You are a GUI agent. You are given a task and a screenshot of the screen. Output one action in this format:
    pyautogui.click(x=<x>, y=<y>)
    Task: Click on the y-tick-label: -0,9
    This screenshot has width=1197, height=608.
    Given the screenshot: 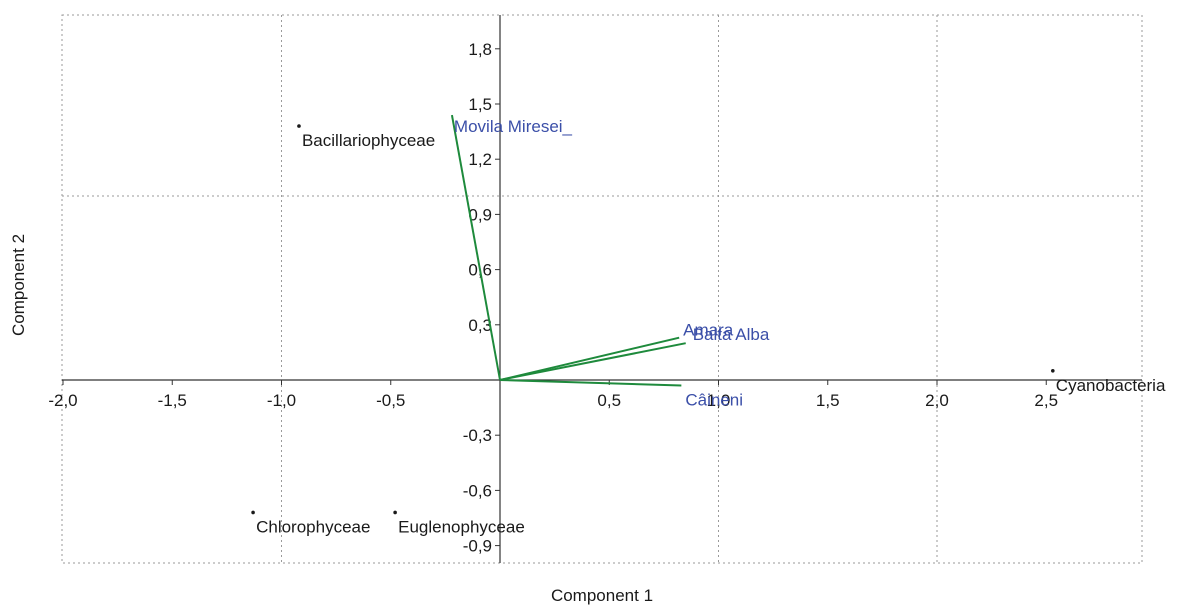 What is the action you would take?
    pyautogui.click(x=477, y=546)
    